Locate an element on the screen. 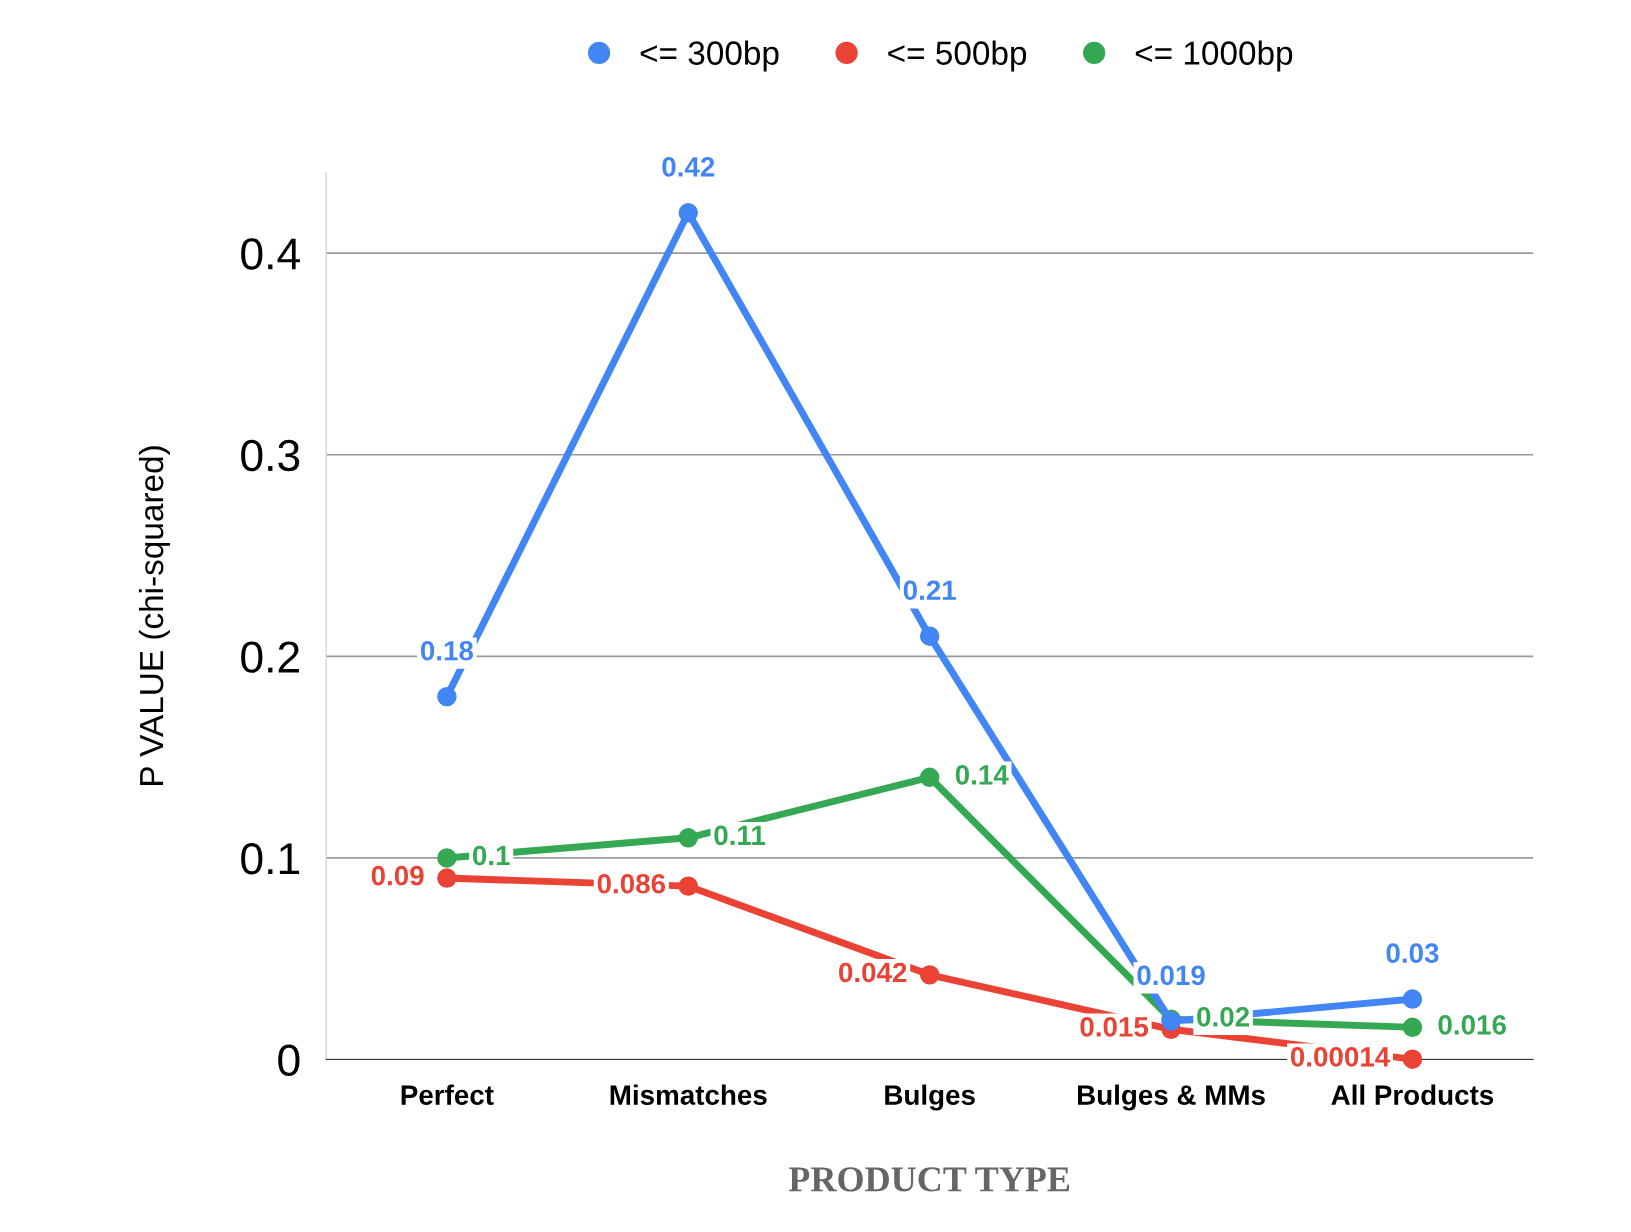  x-tick-label: Mismatches is located at coordinates (688, 1094).